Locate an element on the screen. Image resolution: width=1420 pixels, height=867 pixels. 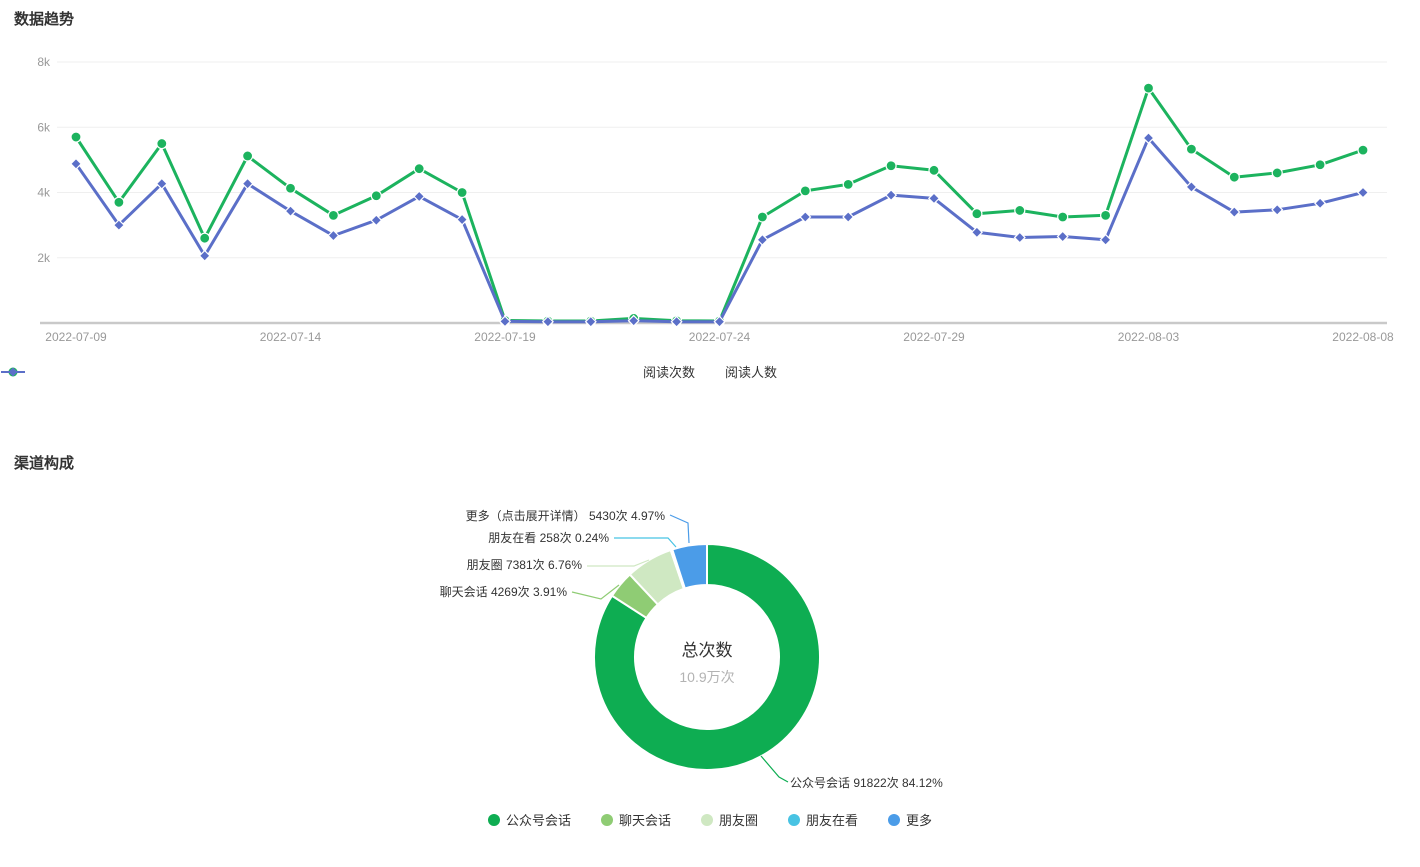
slice-label: 更多（点击展开详情） 5430次 4.97% is located at coordinates (566, 515).